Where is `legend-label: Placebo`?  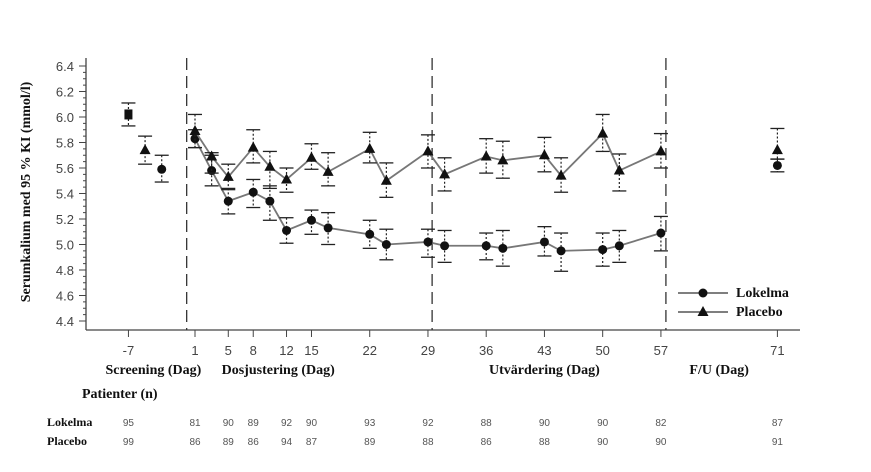 legend-label: Placebo is located at coordinates (759, 312).